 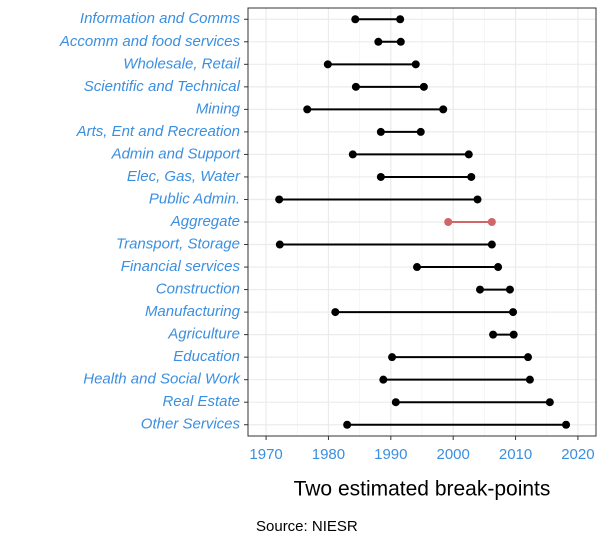 What do you see at coordinates (194, 198) in the screenshot?
I see `y-tick-label: Public Admin.` at bounding box center [194, 198].